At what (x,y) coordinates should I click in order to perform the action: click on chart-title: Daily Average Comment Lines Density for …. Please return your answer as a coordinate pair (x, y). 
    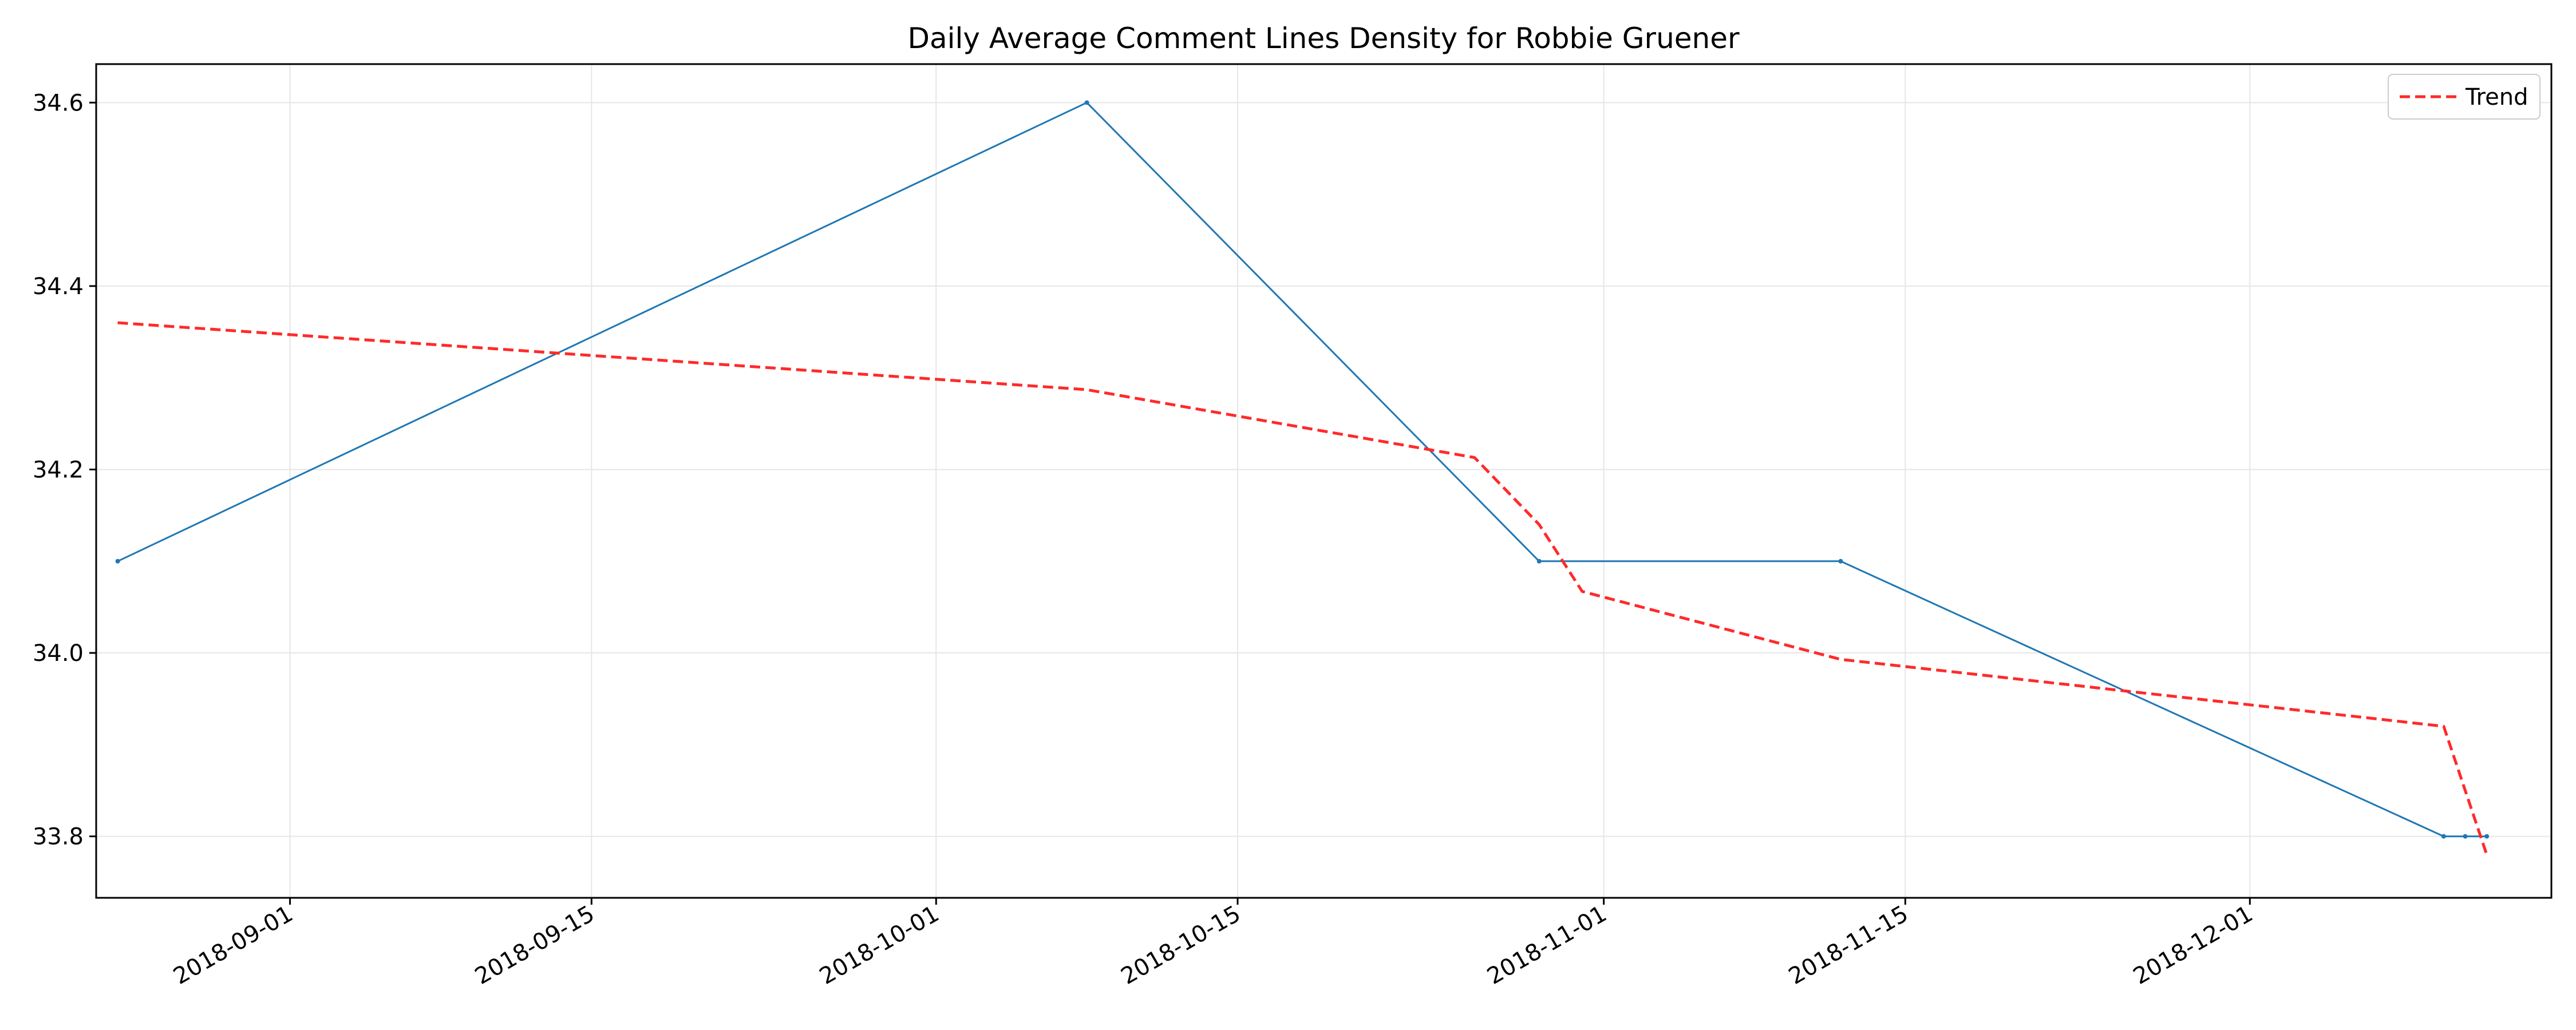
    Looking at the image, I should click on (1323, 38).